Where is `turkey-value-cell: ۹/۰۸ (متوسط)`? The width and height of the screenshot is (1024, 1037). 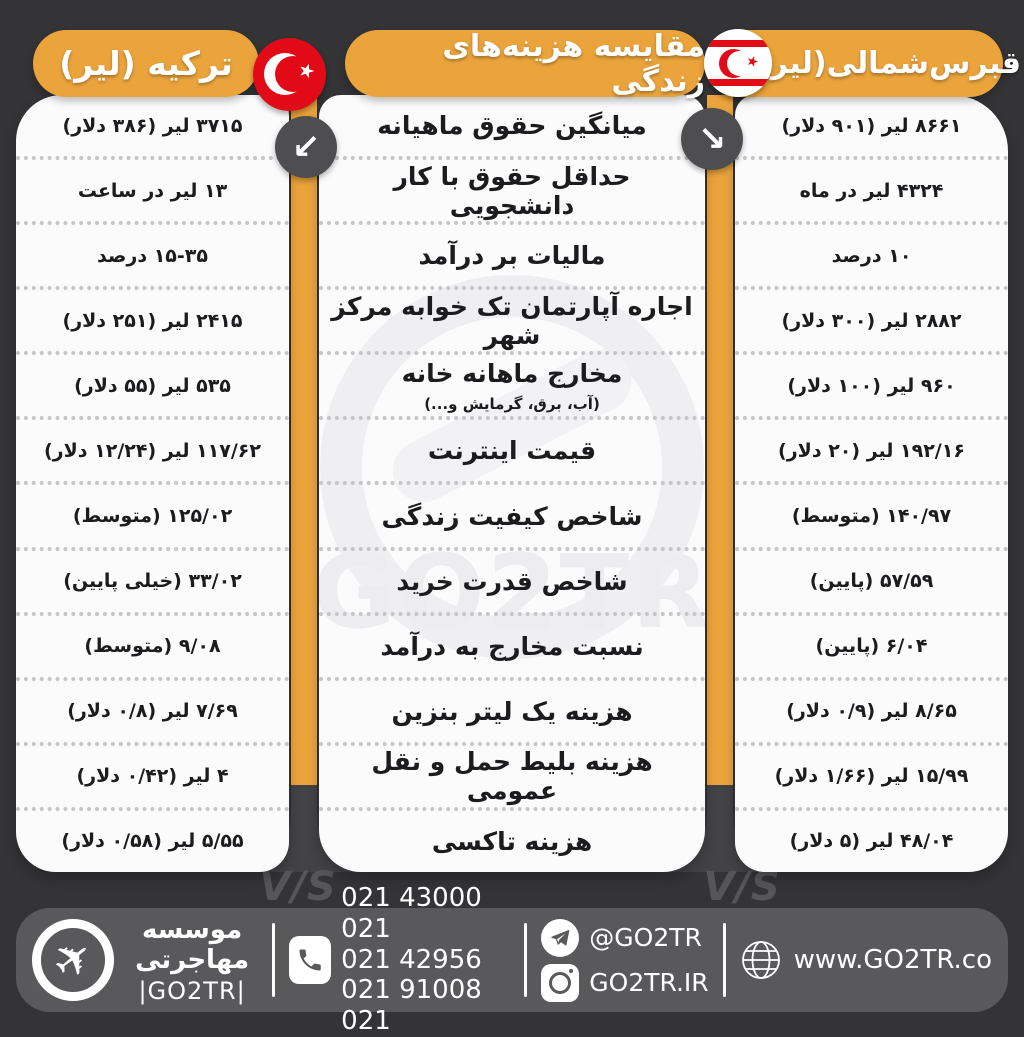
turkey-value-cell: ۹/۰۸ (متوسط) is located at coordinates (152, 648).